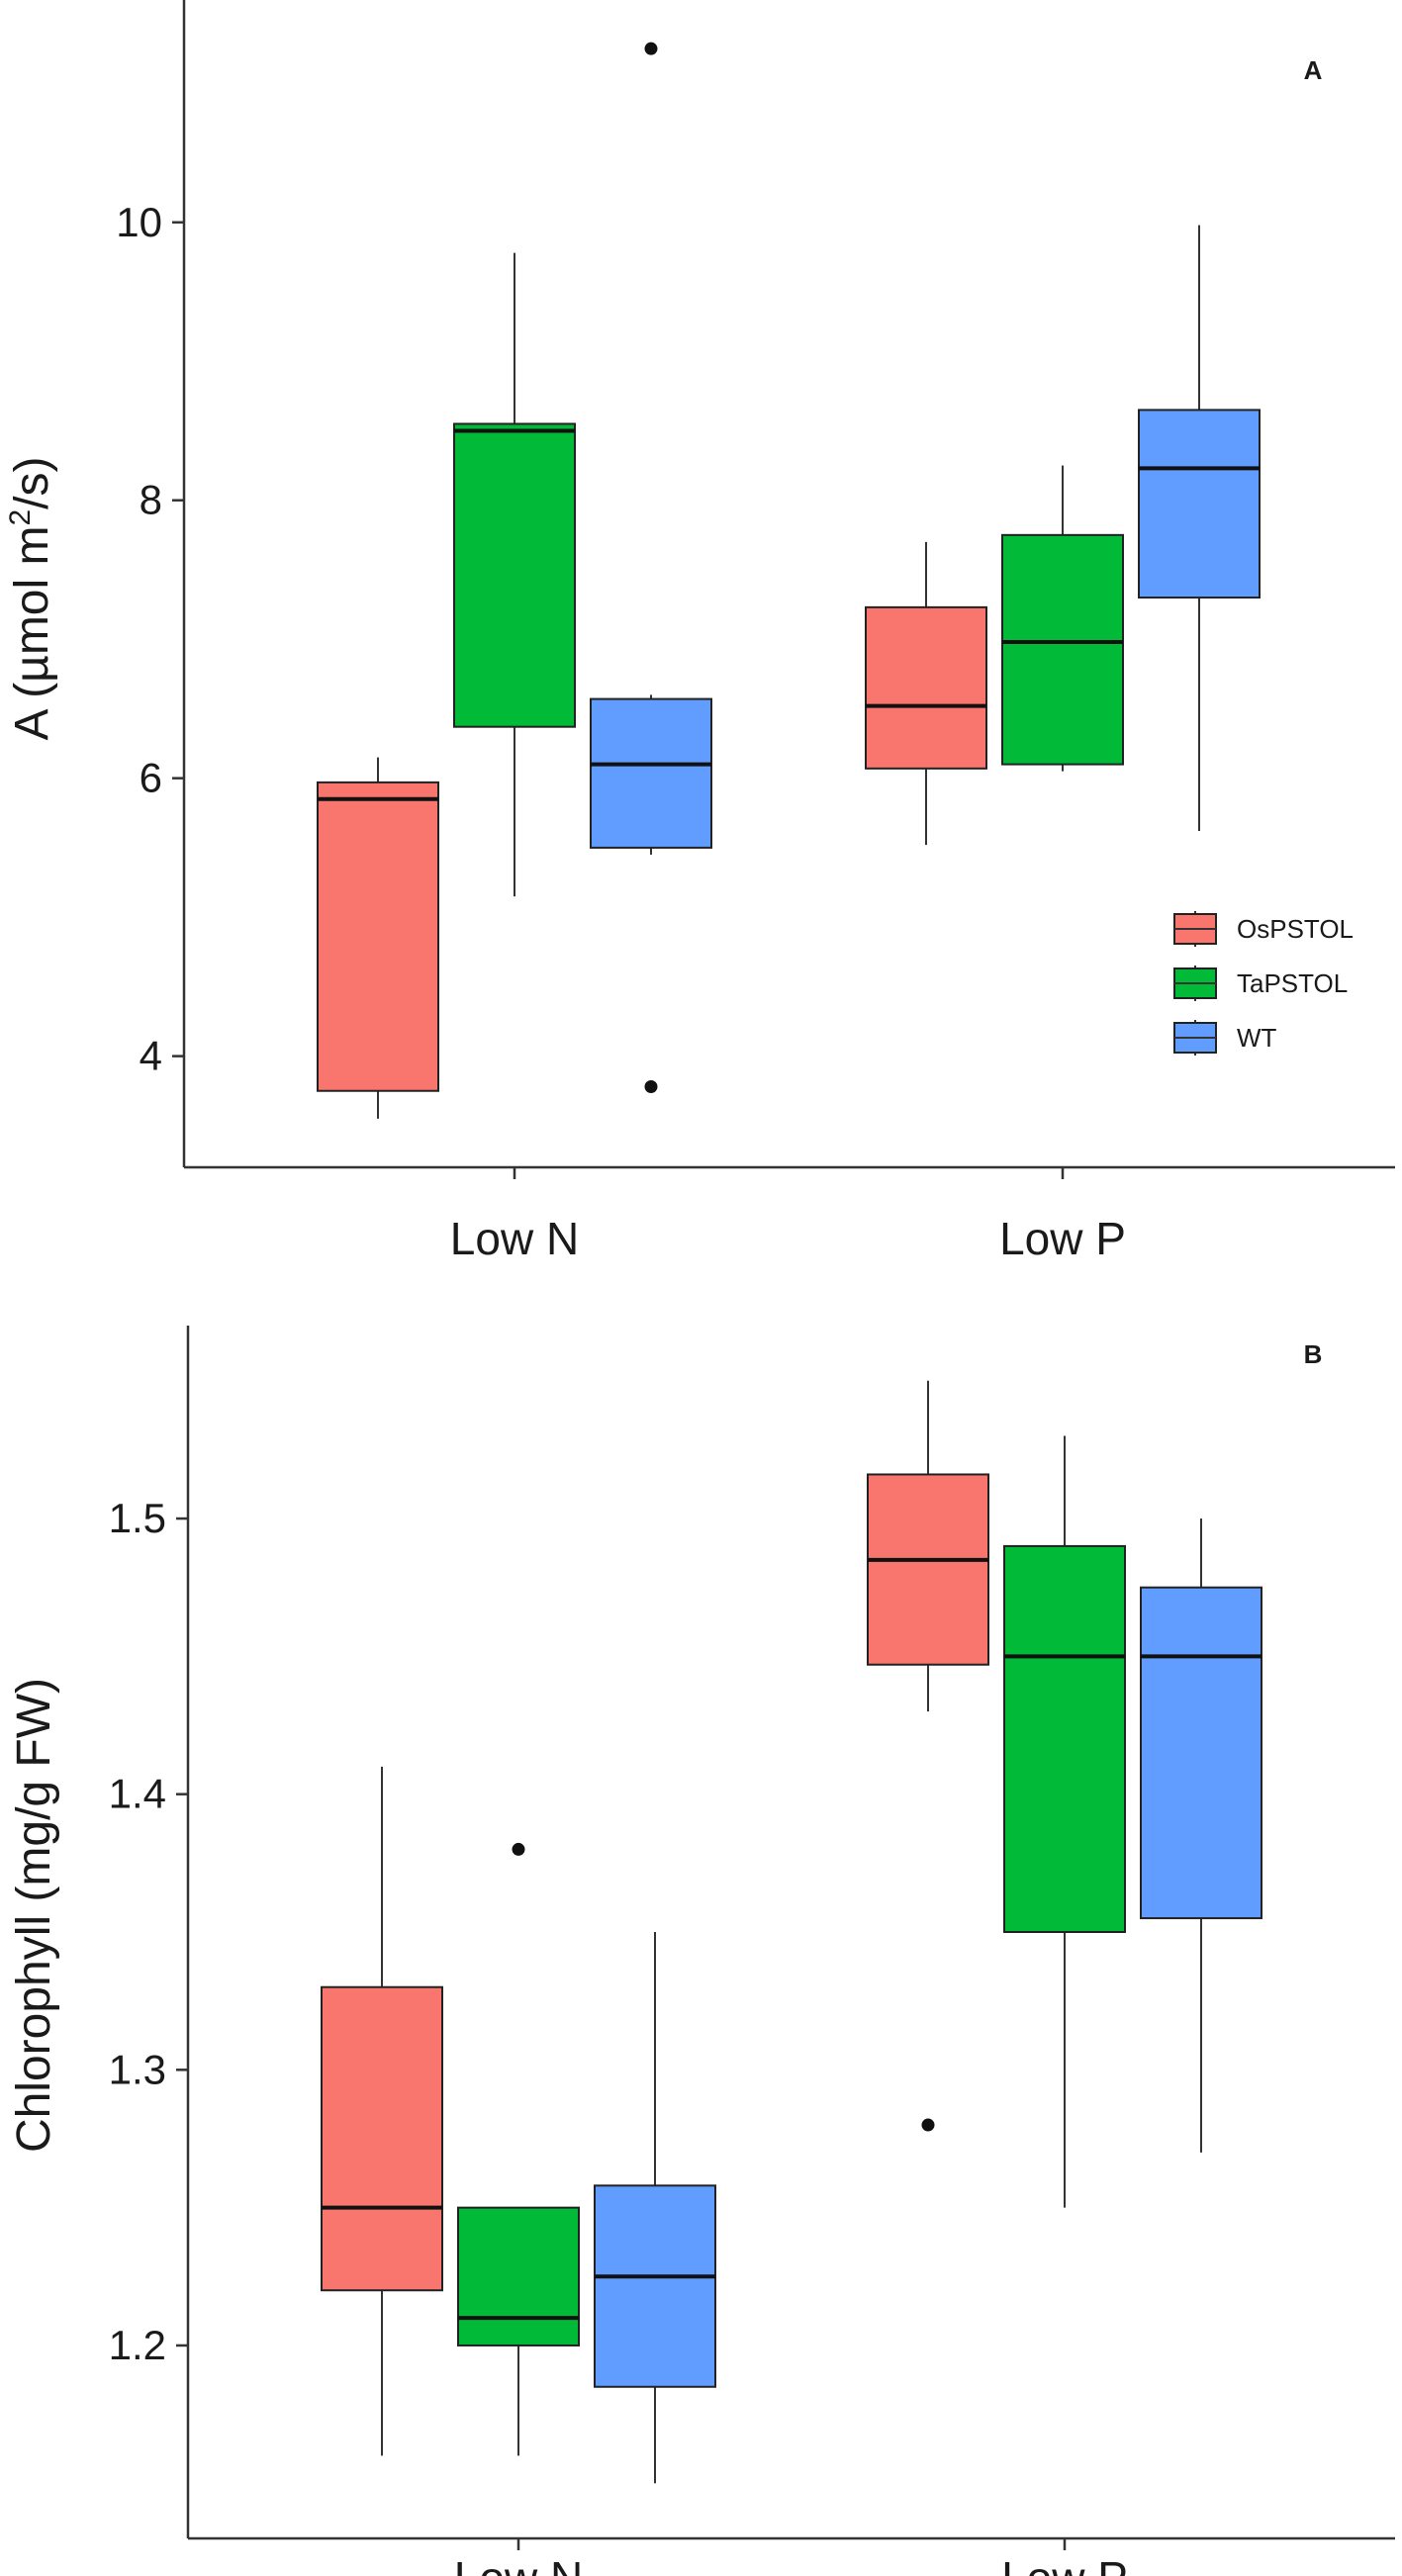 The image size is (1402, 2576). What do you see at coordinates (928, 1569) in the screenshot?
I see `panel-b-box-ospstol-low-p` at bounding box center [928, 1569].